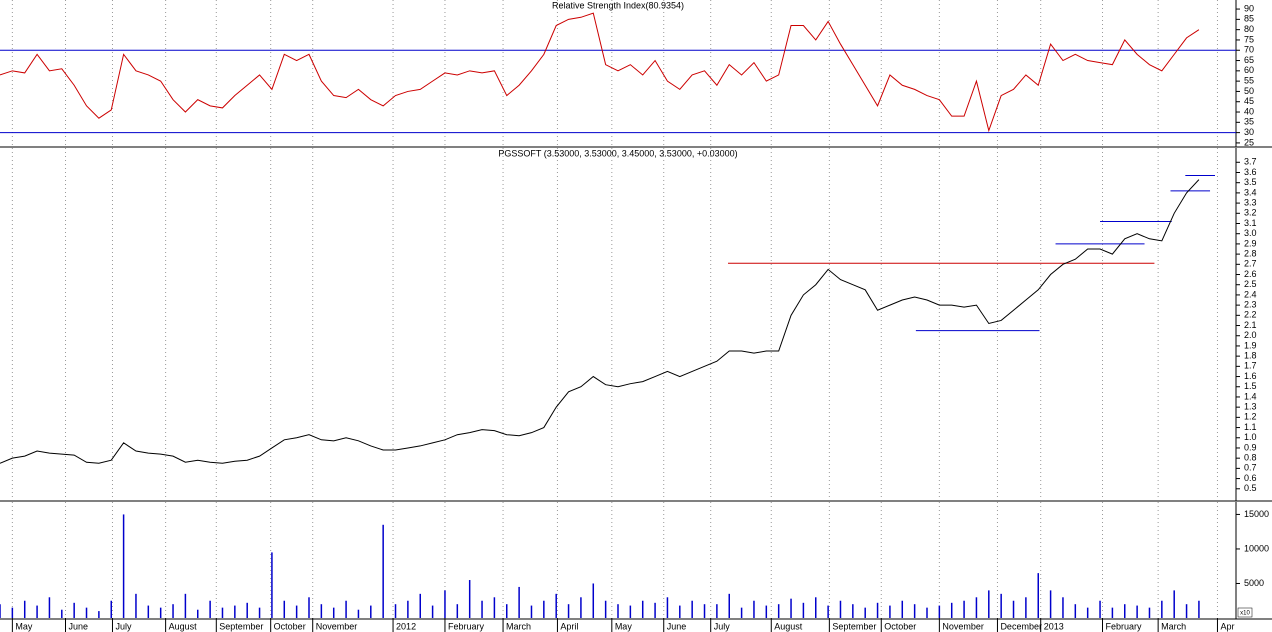 The width and height of the screenshot is (1272, 632). What do you see at coordinates (1250, 468) in the screenshot?
I see `y-tick-label: 0.7` at bounding box center [1250, 468].